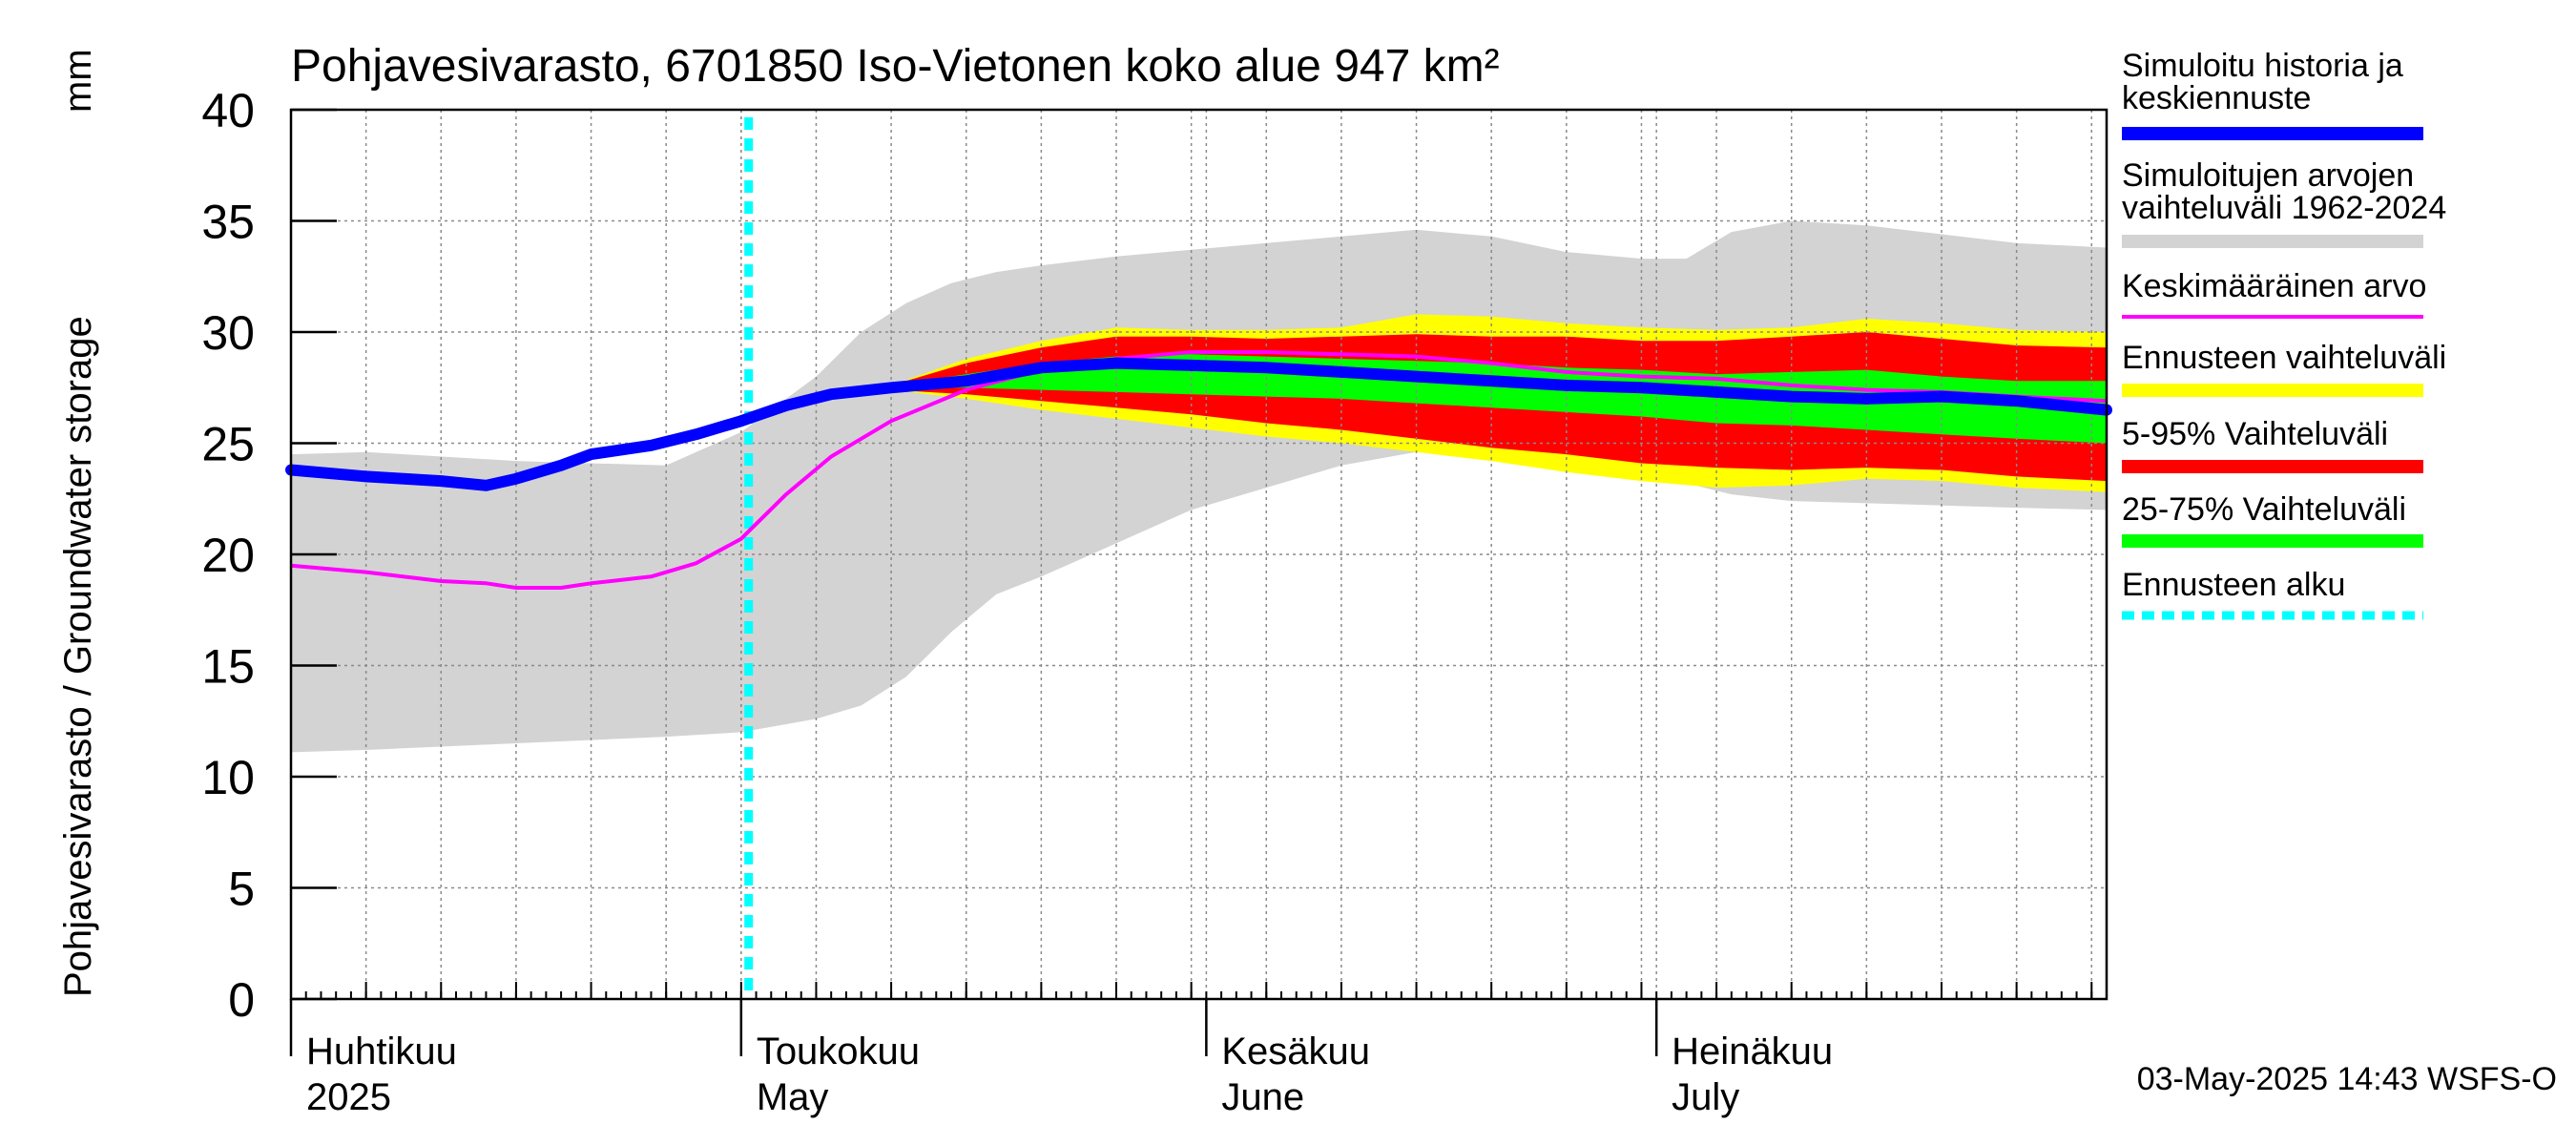  I want to click on y-tick-label: 10, so click(228, 777).